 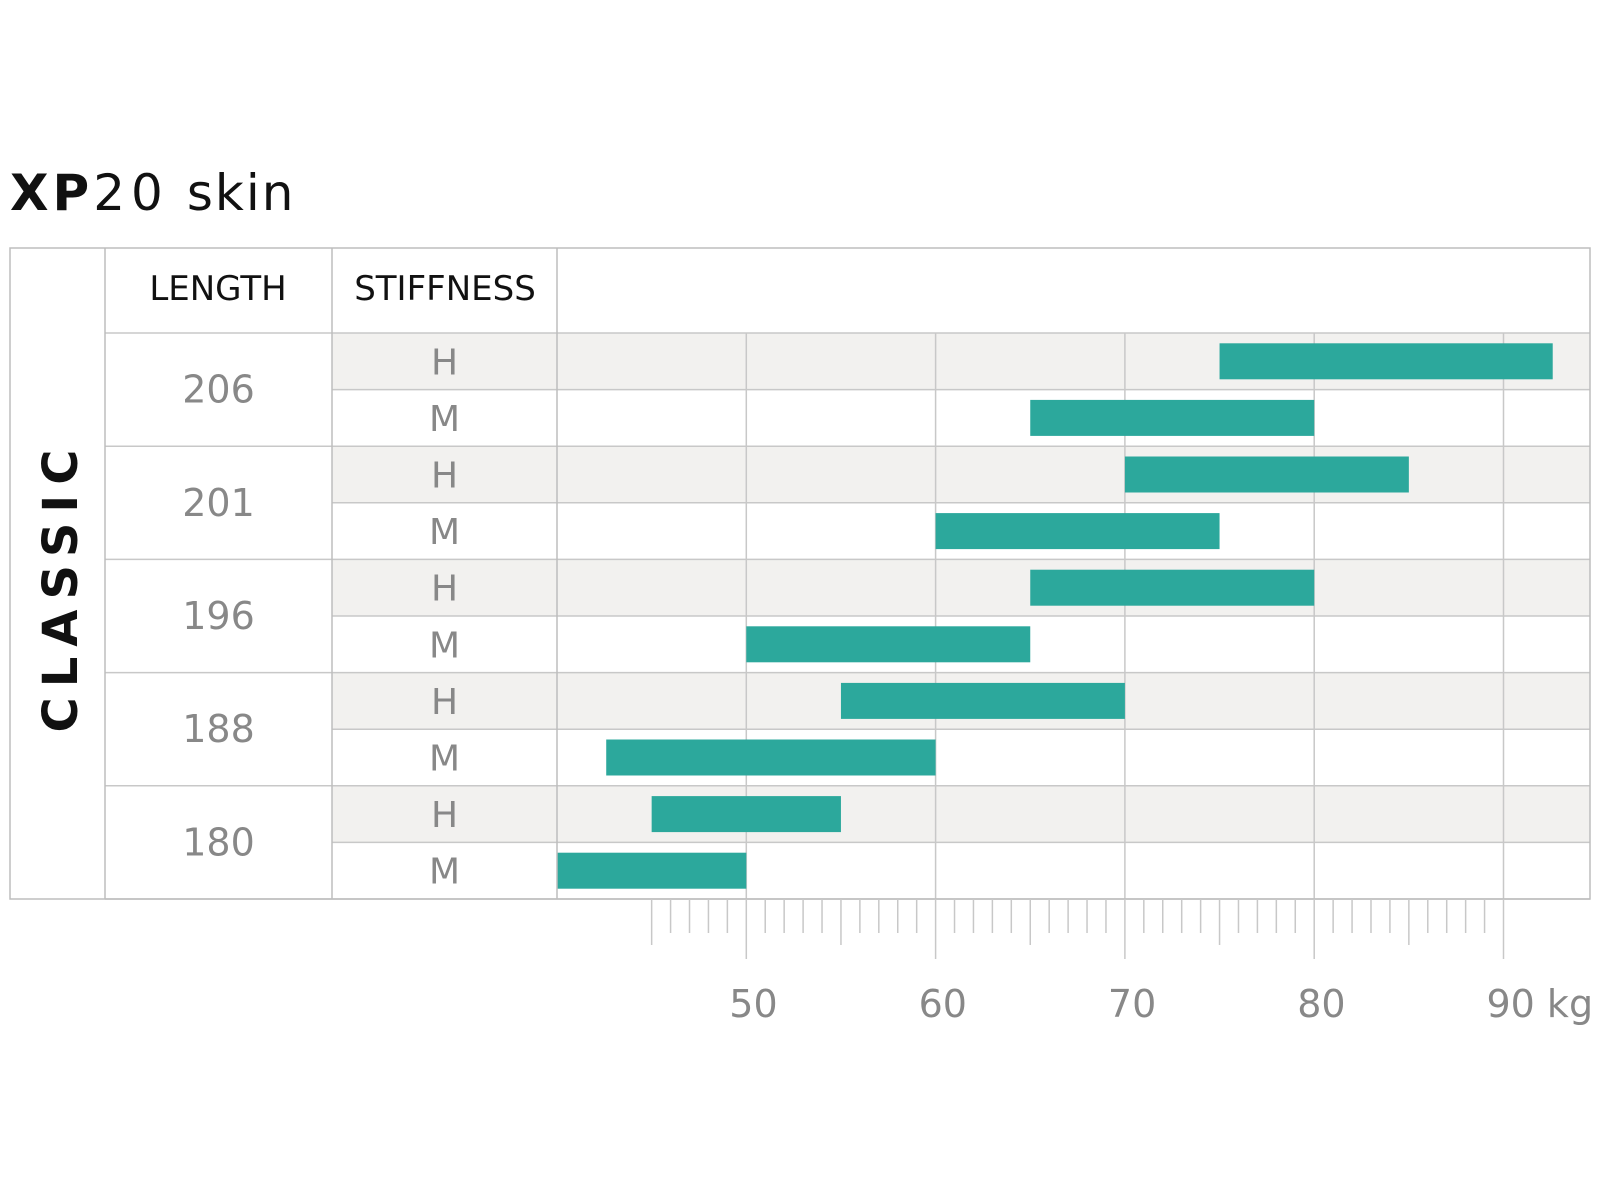 What do you see at coordinates (888, 644) in the screenshot?
I see `bar-196-M` at bounding box center [888, 644].